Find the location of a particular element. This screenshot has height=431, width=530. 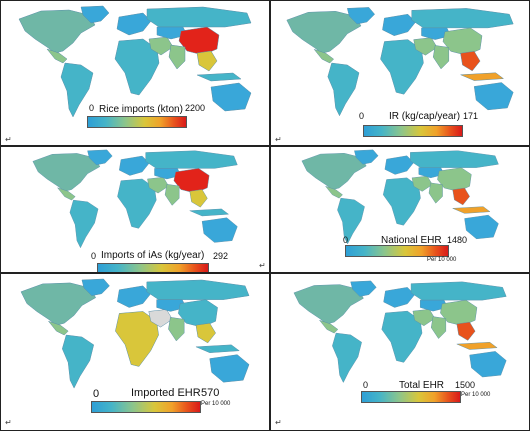

legend-max: 2200 is located at coordinates (195, 108).